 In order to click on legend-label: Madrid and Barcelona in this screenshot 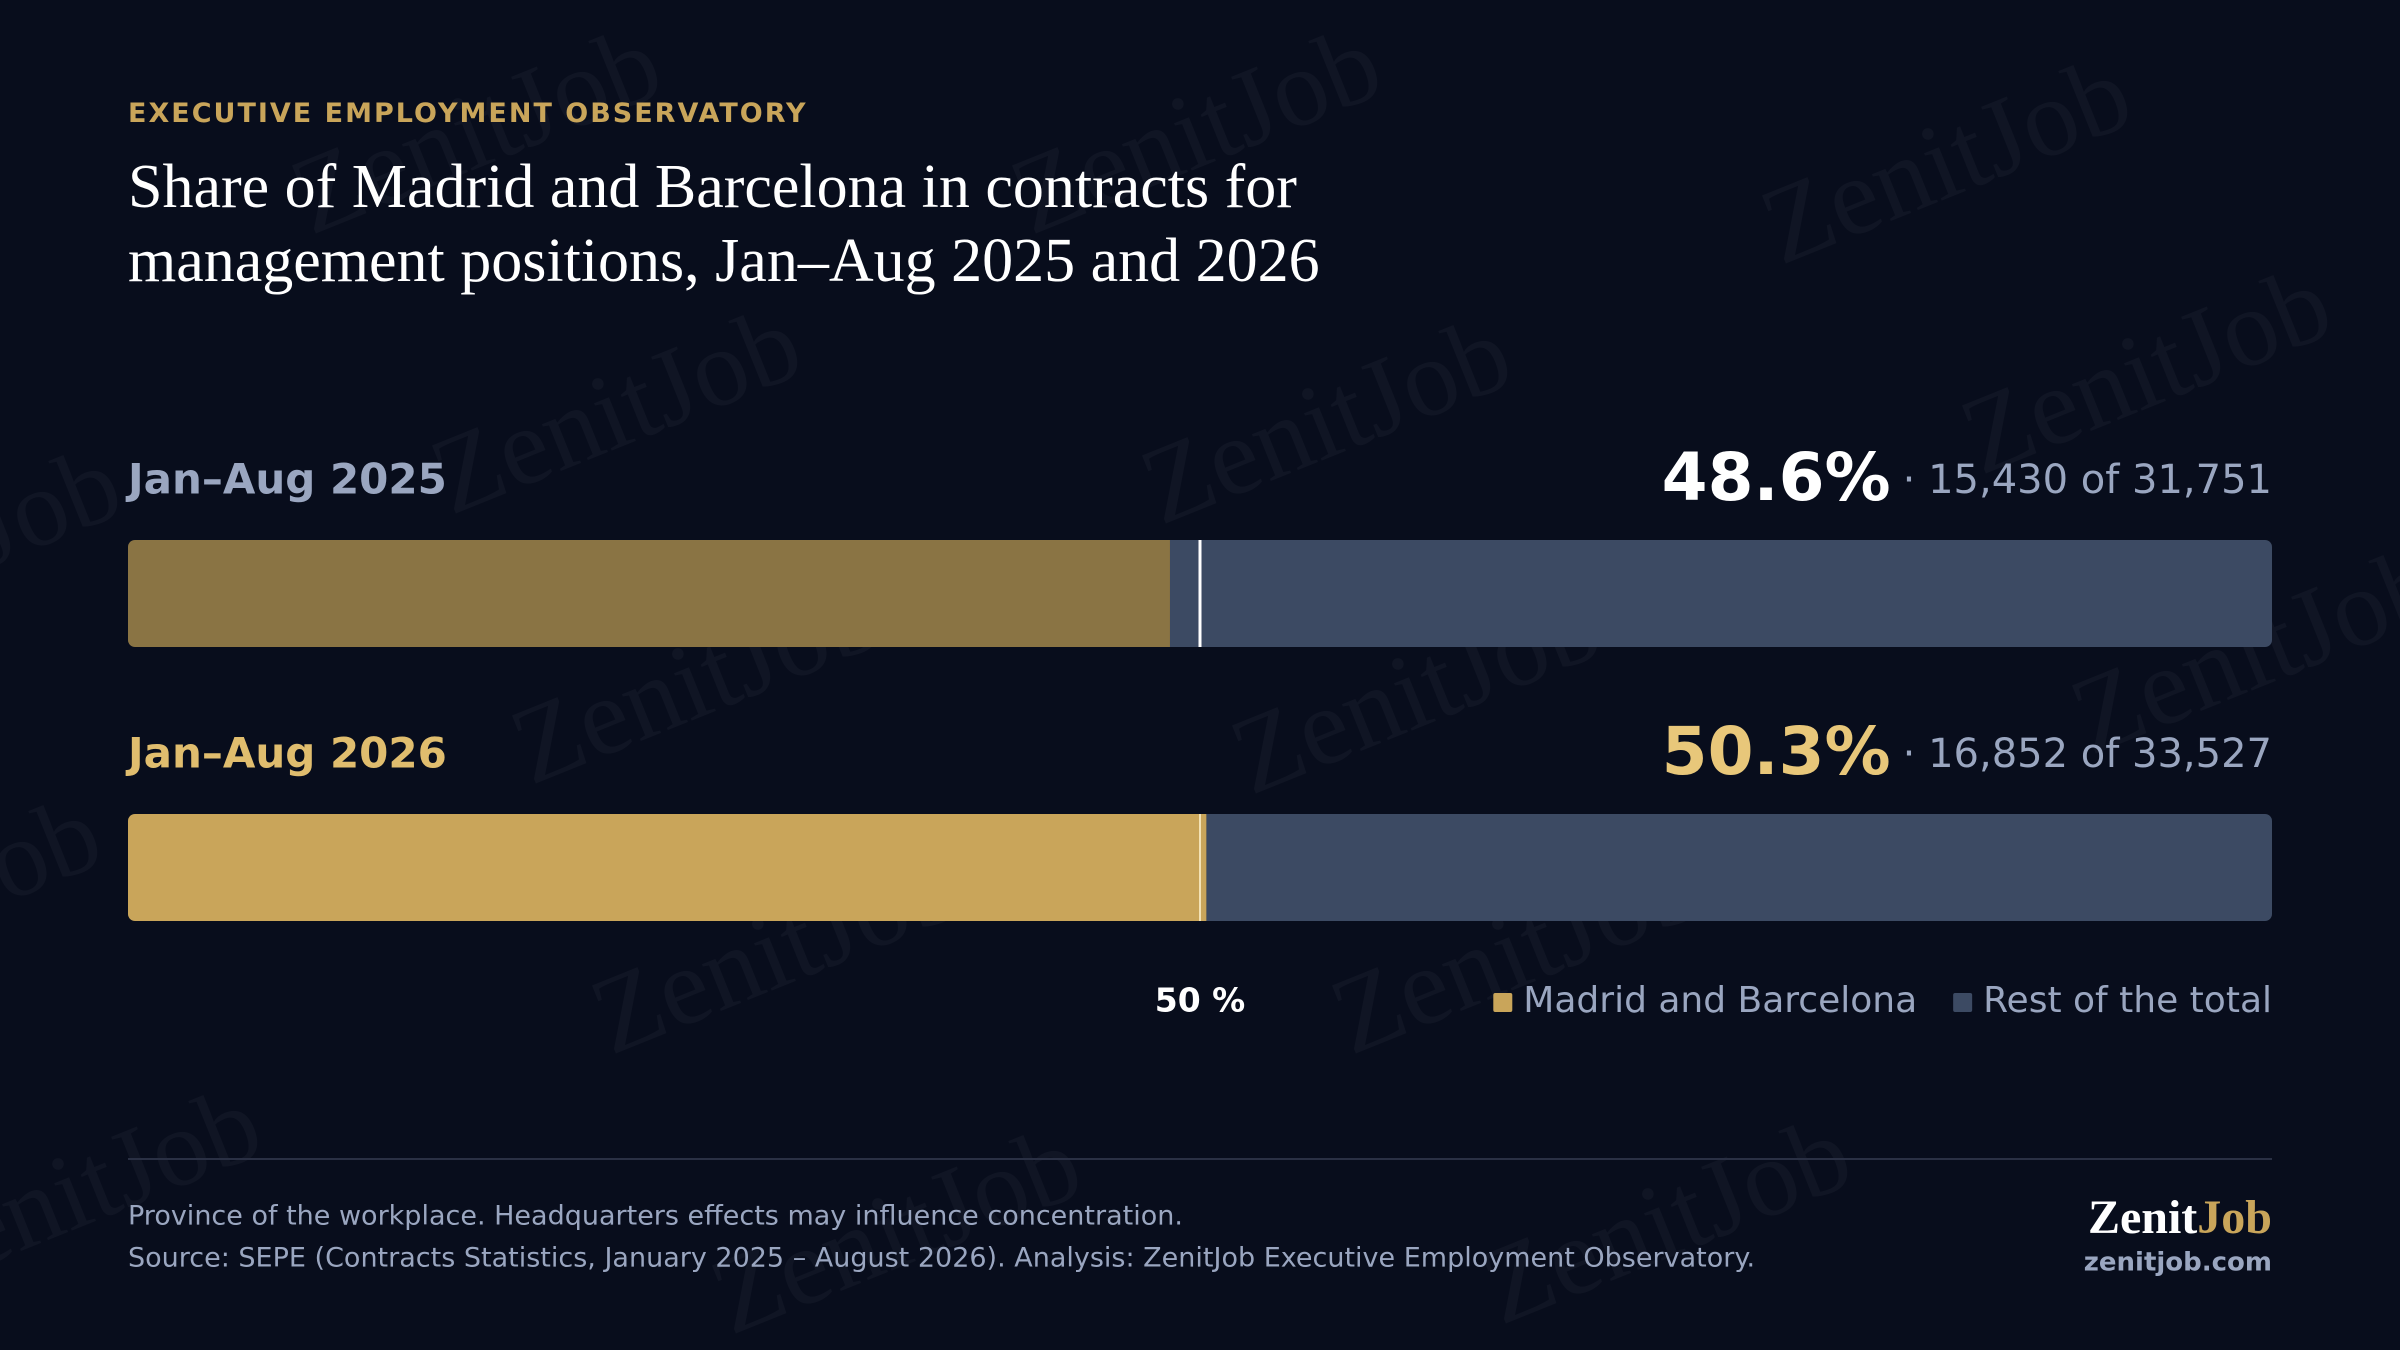, I will do `click(1720, 1000)`.